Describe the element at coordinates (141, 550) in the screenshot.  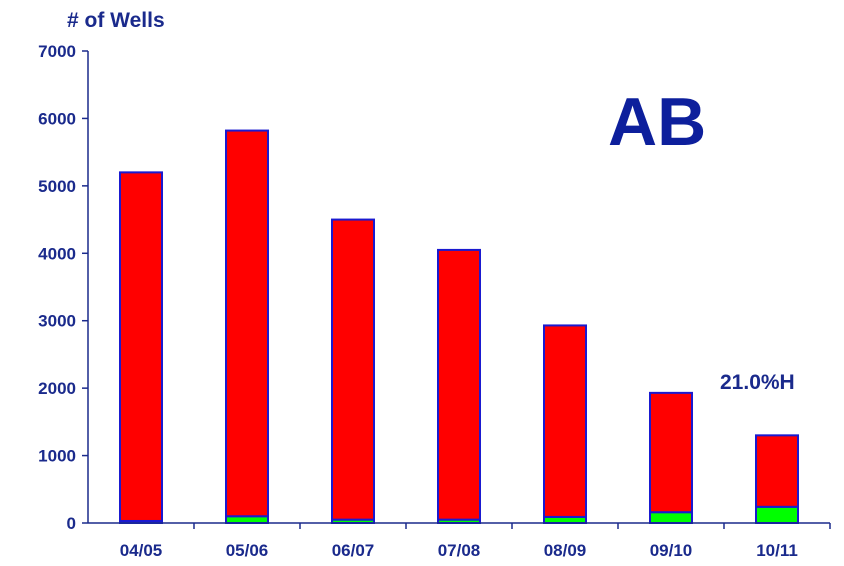
I see `x-tick-label: 04/05` at that location.